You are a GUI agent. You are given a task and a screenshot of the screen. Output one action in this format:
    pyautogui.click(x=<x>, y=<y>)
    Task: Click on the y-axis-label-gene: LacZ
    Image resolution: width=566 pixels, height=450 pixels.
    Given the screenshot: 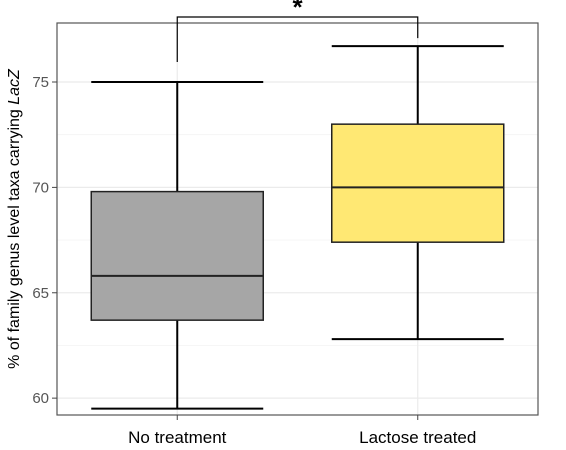 What is the action you would take?
    pyautogui.click(x=14, y=86)
    